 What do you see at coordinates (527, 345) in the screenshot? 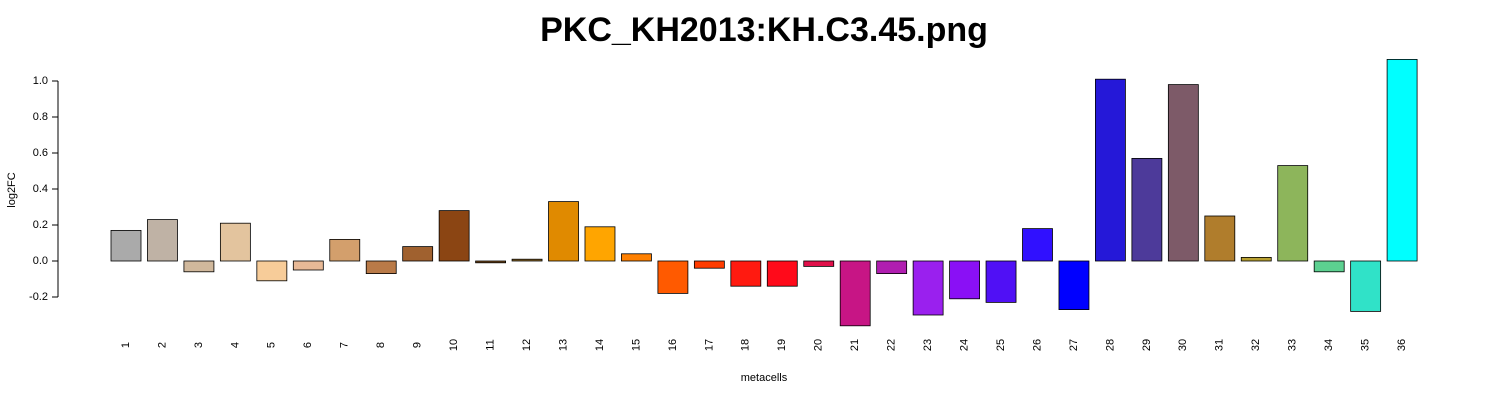
I see `x-tick-label: 12` at bounding box center [527, 345].